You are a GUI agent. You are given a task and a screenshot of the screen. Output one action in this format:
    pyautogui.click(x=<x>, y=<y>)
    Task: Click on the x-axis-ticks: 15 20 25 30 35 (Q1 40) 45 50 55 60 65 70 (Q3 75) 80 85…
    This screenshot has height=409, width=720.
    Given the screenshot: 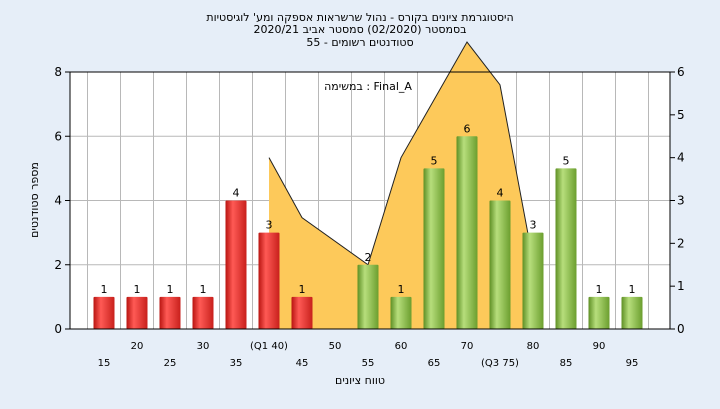 What is the action you would take?
    pyautogui.click(x=368, y=355)
    